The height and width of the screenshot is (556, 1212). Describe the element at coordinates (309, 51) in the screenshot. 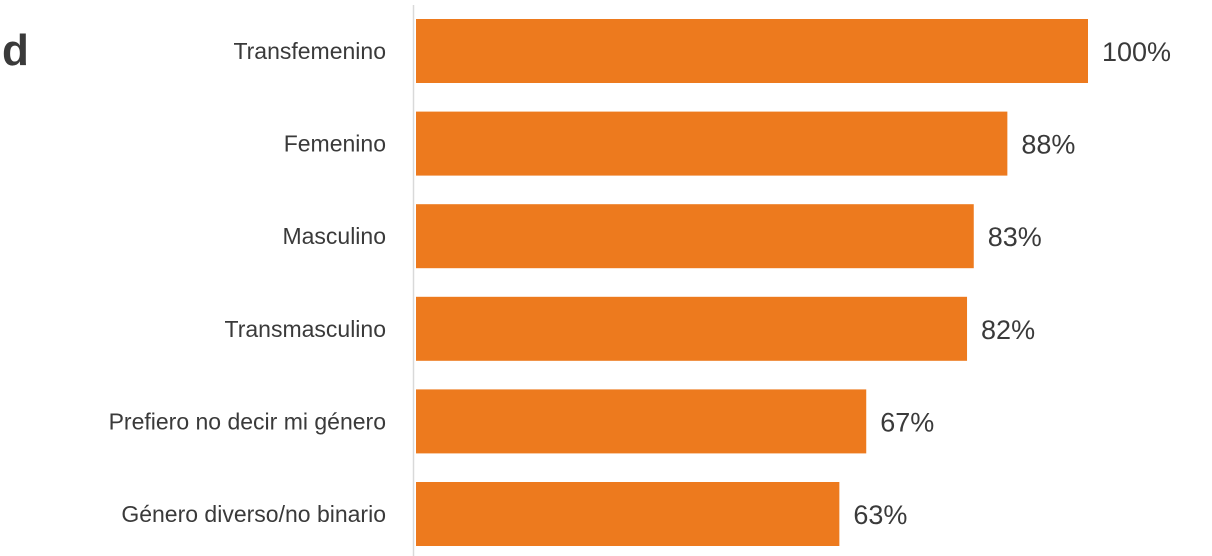

I see `category-label-0: Transfemenino` at that location.